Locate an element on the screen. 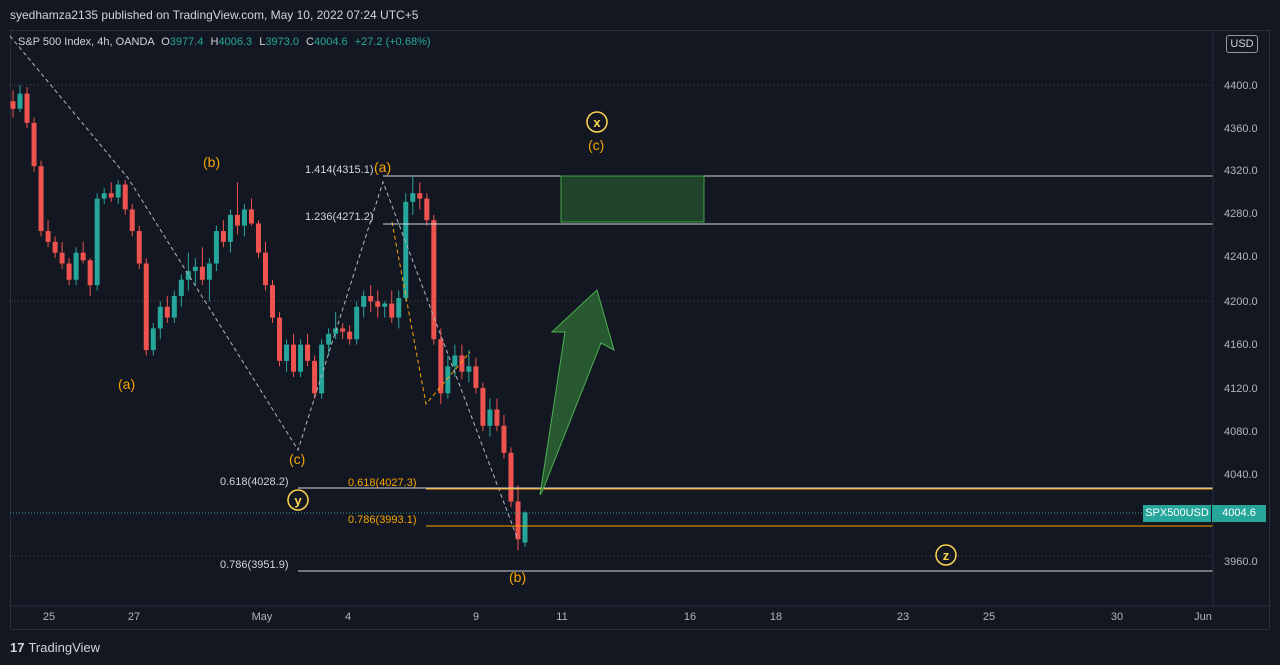 This screenshot has height=665, width=1280. symbol-title: S&P 500 Index, 4h, OANDA is located at coordinates (86, 42).